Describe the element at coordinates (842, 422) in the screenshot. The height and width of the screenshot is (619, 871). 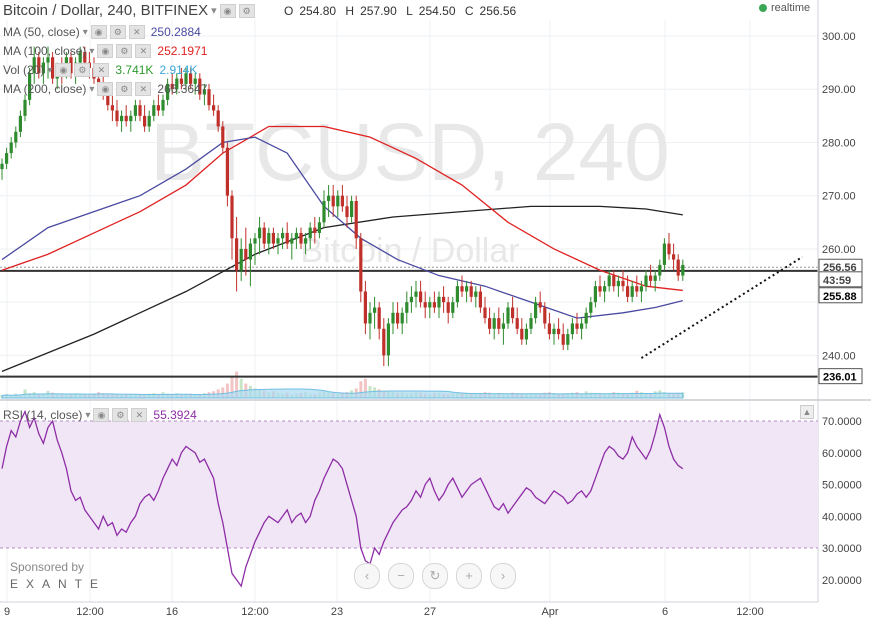
I see `rsi-tick-label: 70.0000` at that location.